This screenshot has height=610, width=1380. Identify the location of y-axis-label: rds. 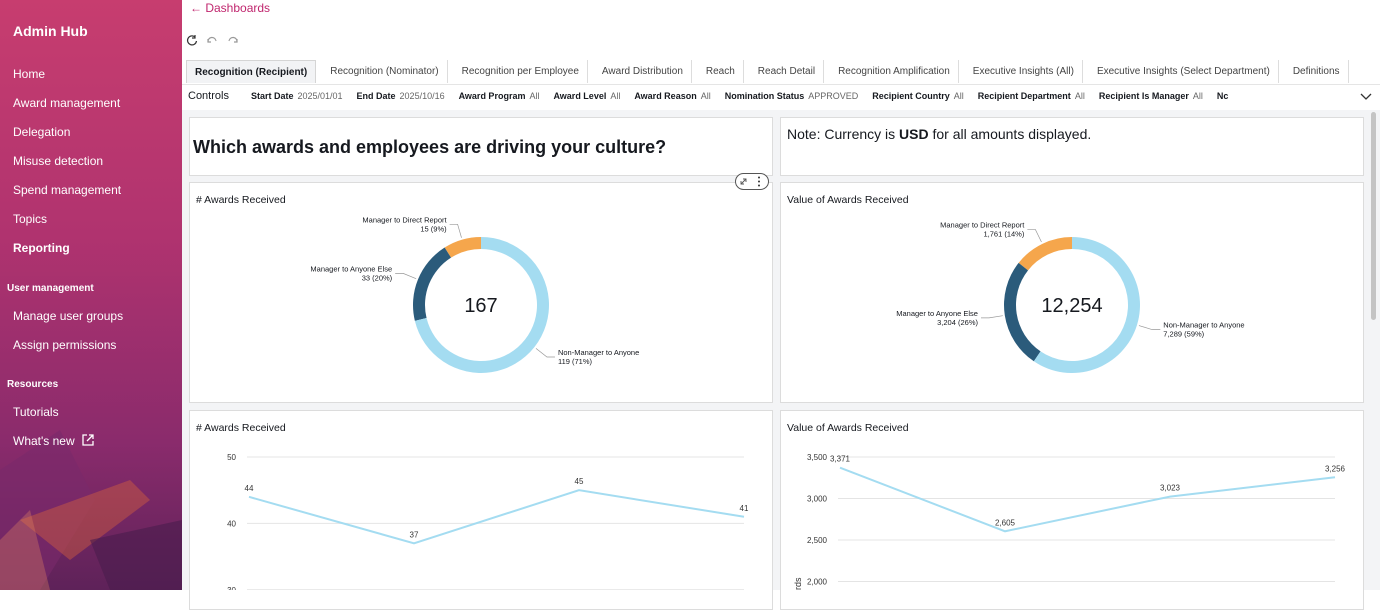
(798, 583).